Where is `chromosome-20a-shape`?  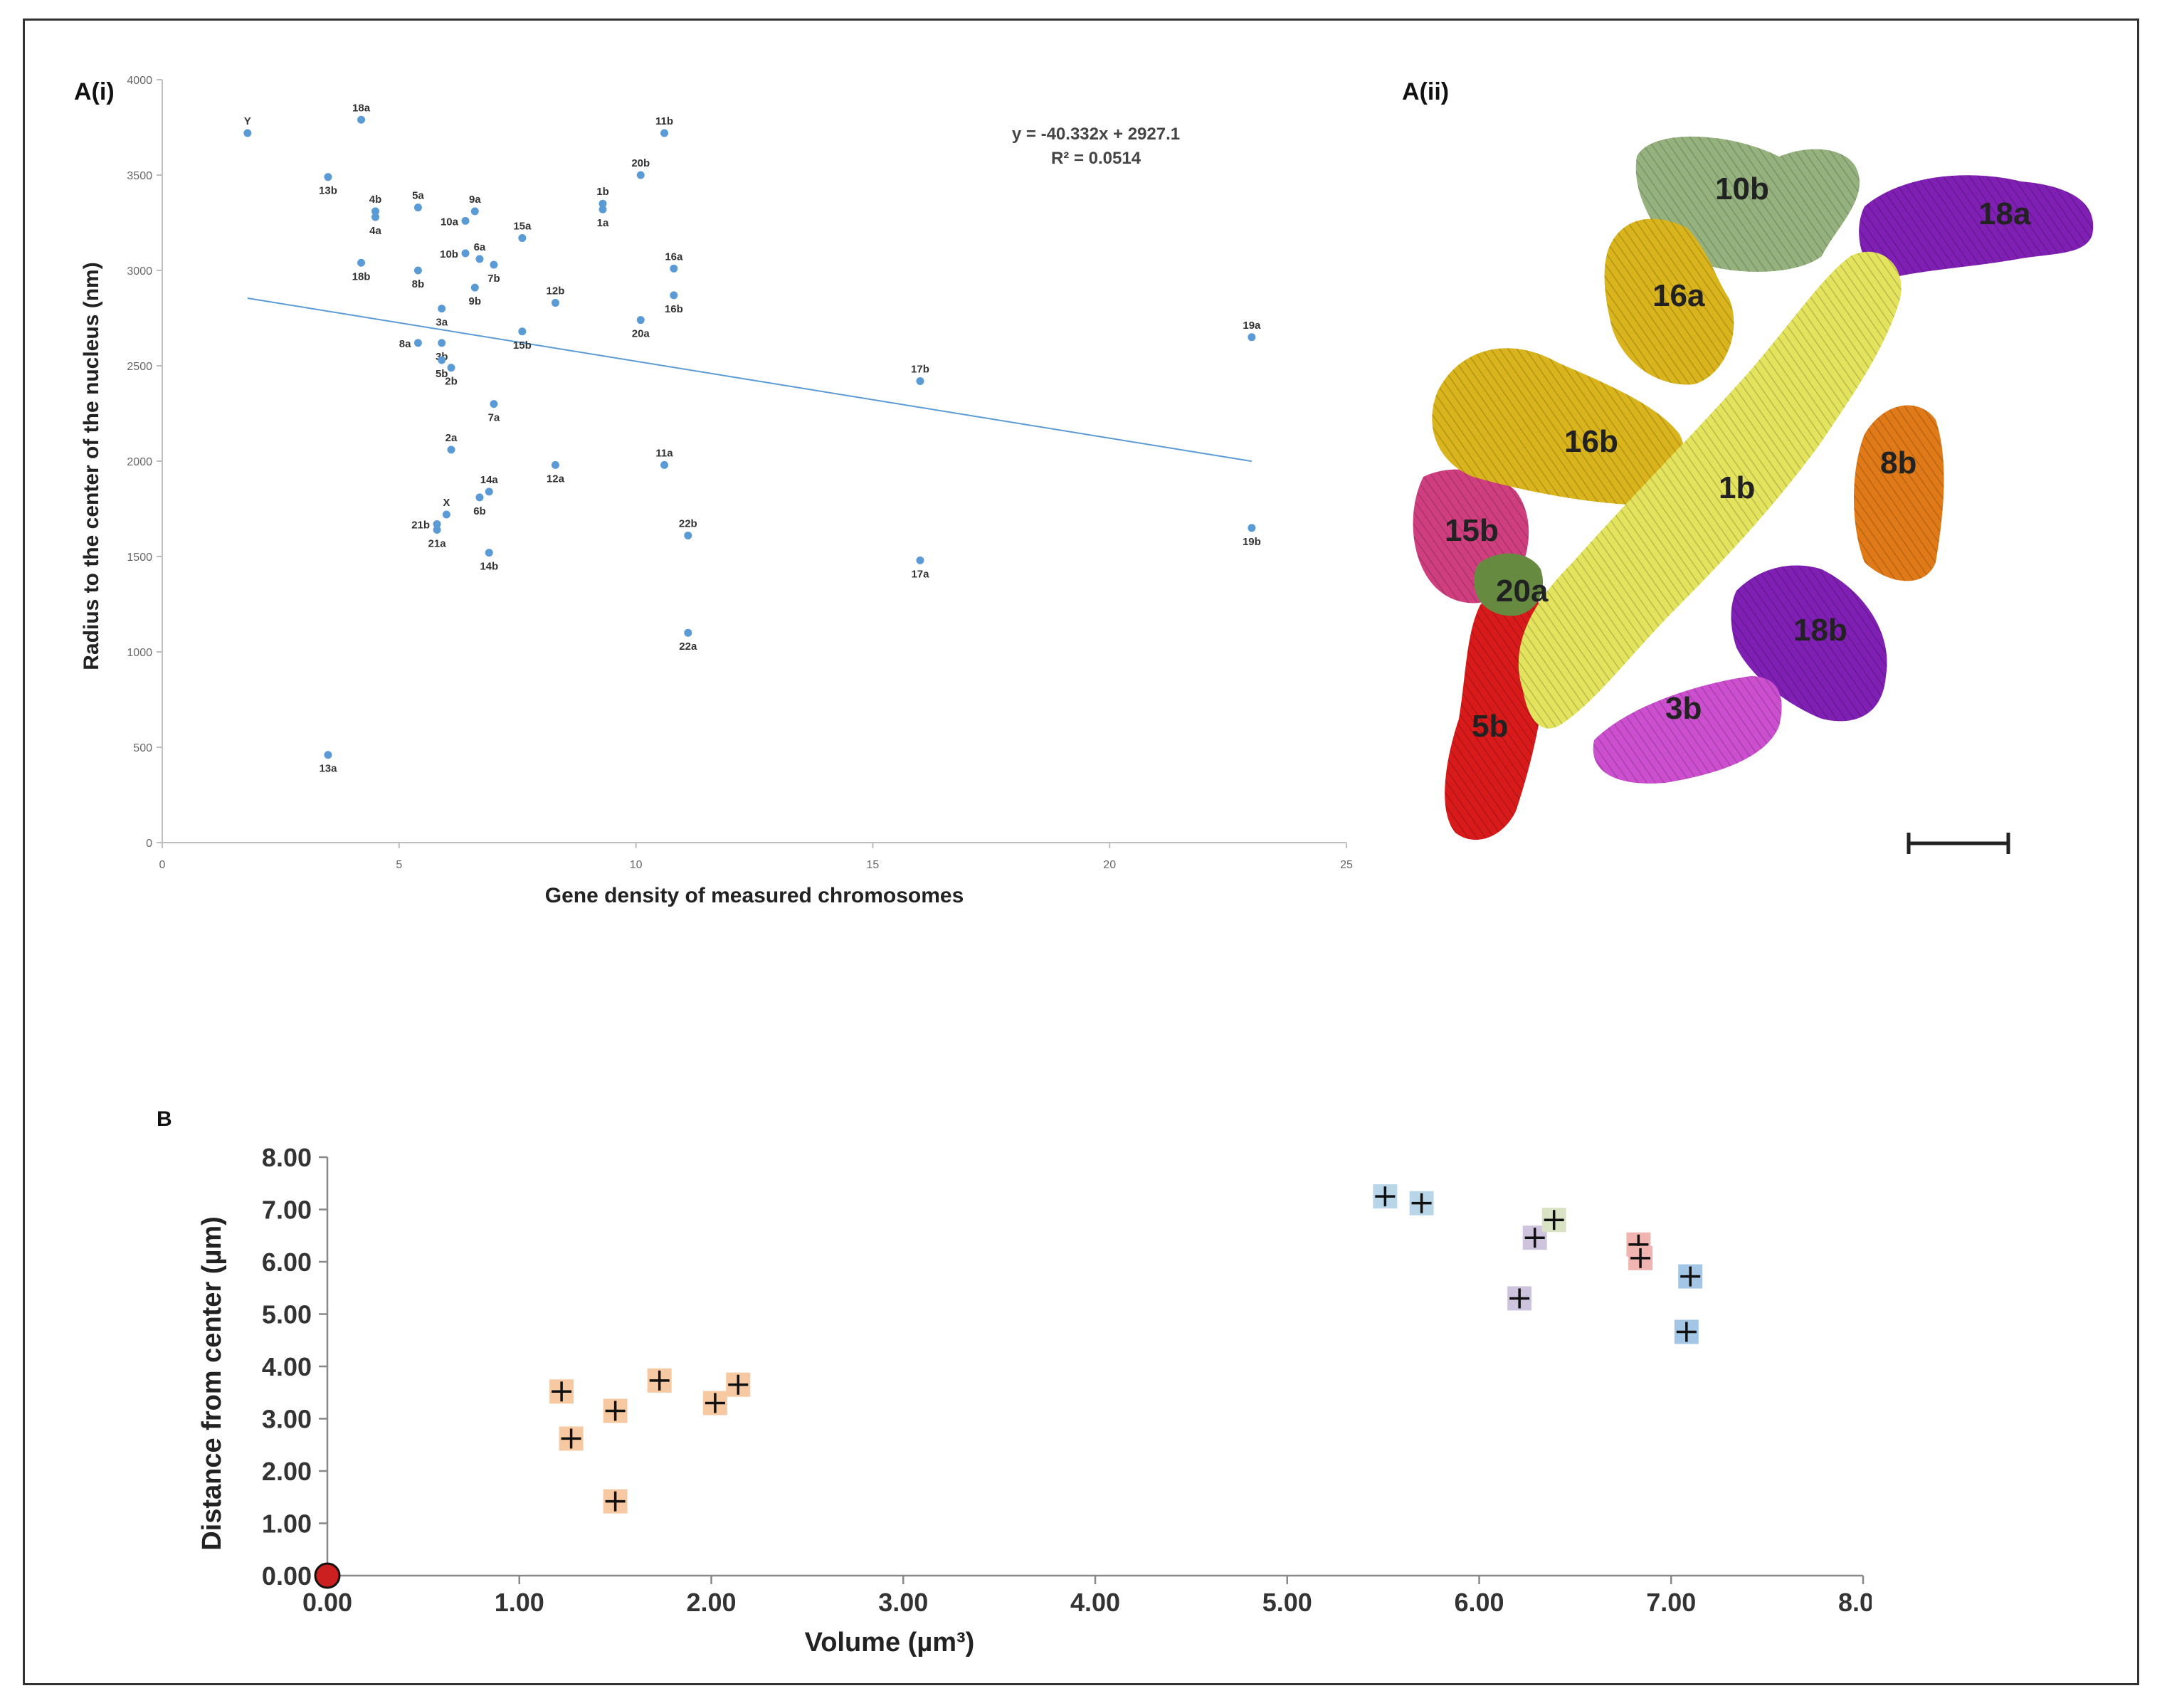 chromosome-20a-shape is located at coordinates (1509, 584).